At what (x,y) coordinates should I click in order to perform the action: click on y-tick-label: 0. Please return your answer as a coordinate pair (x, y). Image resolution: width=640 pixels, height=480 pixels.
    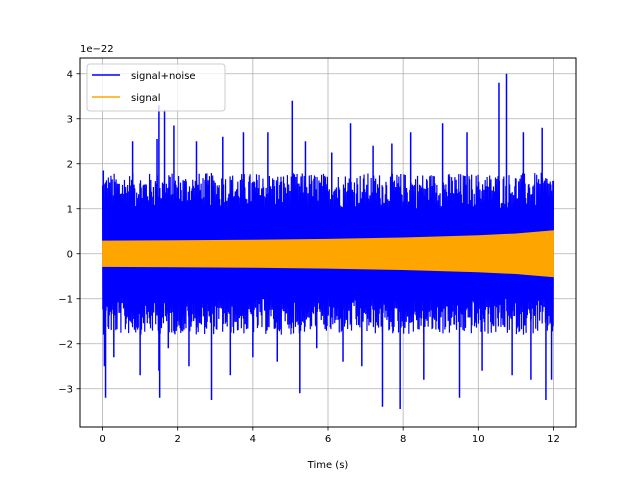
    Looking at the image, I should click on (70, 254).